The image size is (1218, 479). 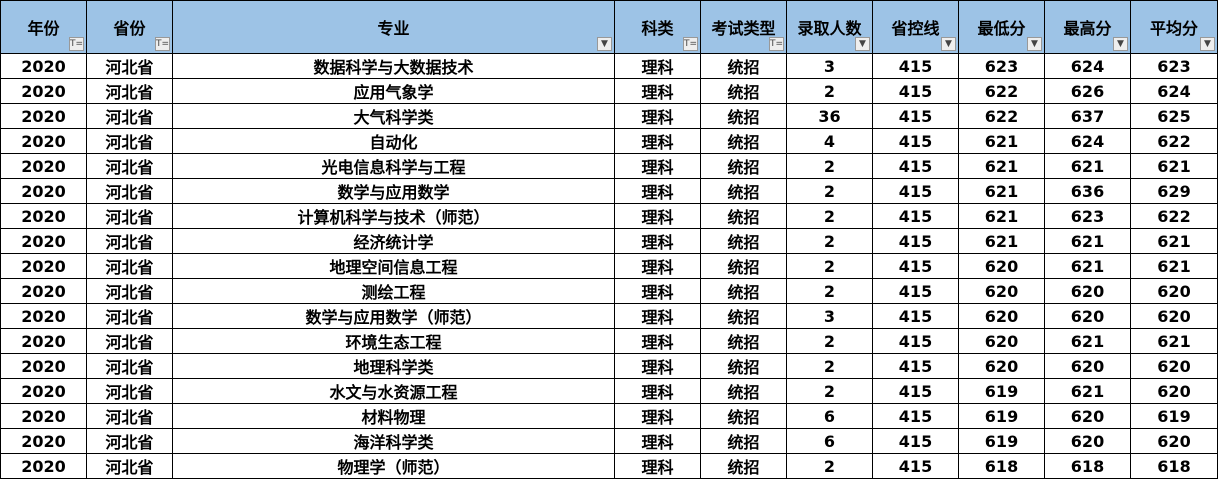 What do you see at coordinates (393, 241) in the screenshot?
I see `table-cell: 经济统计学` at bounding box center [393, 241].